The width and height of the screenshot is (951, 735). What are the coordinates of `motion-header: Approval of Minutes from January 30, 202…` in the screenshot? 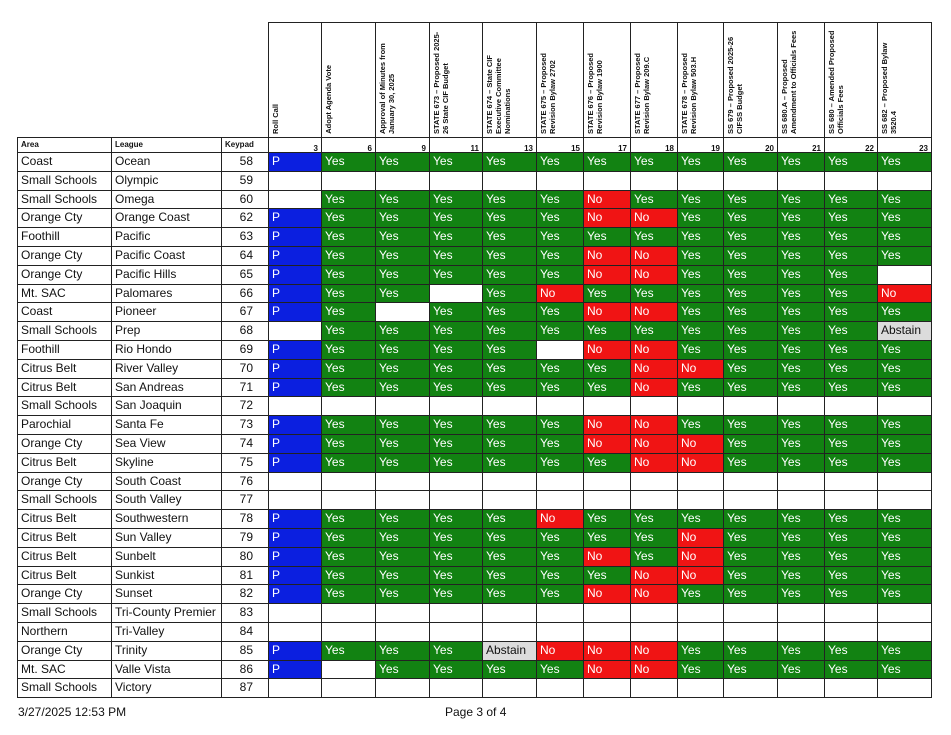 It's located at (402, 80).